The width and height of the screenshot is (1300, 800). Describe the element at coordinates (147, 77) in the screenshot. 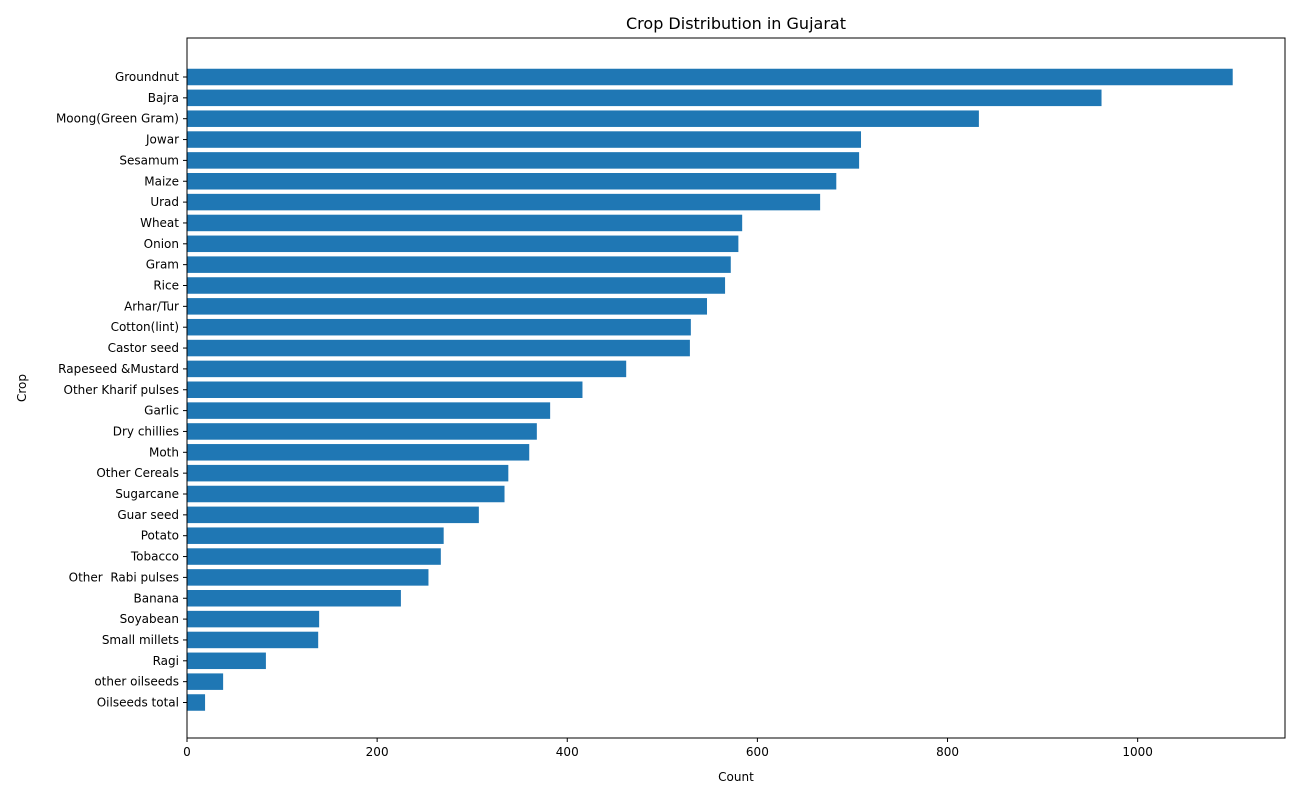

I see `y-tick-label: Groundnut` at that location.